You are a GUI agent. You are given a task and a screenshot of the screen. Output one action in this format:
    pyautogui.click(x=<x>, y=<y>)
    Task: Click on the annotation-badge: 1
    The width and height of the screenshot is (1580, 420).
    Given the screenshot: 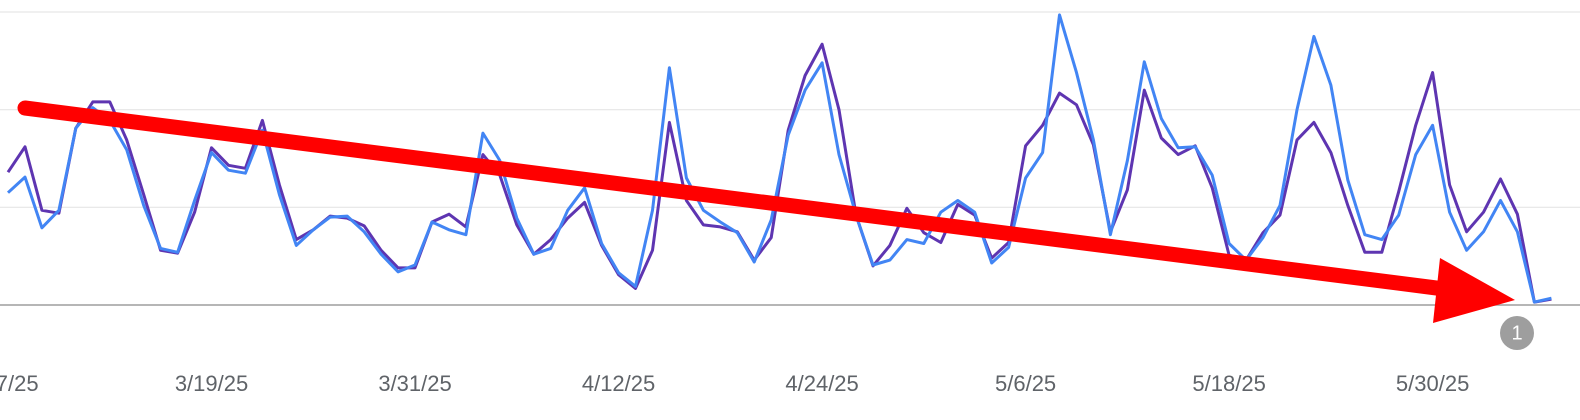 What is the action you would take?
    pyautogui.click(x=1517, y=333)
    